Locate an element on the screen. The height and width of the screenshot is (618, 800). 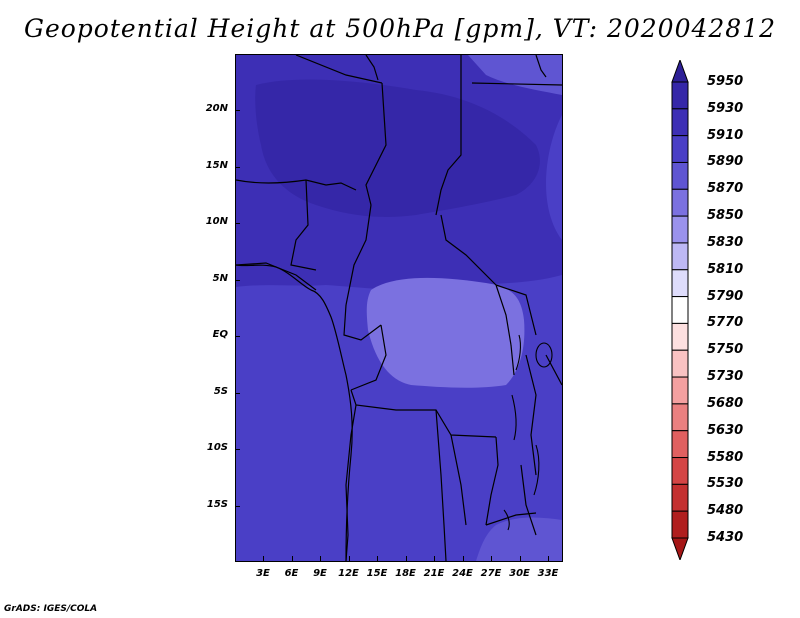
x-tick-label: 15E is located at coordinates (377, 573).